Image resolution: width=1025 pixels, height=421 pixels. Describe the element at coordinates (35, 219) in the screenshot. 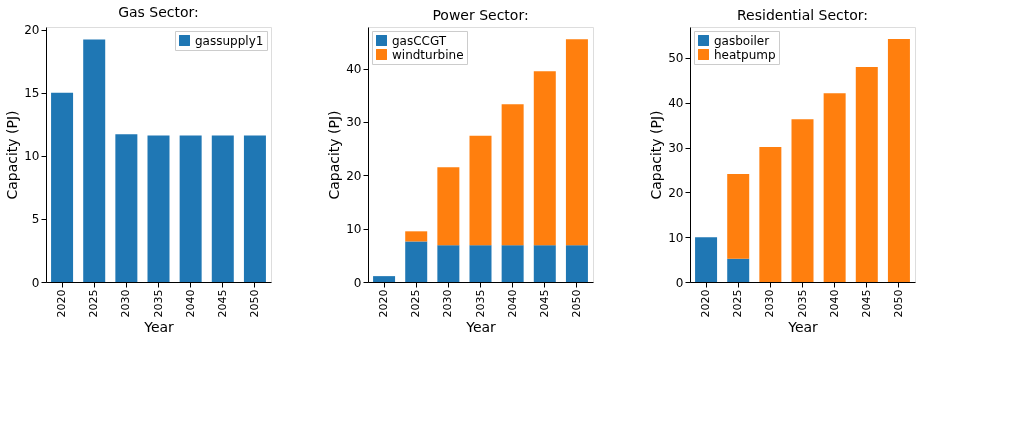

I see `y-tick-label: 5` at that location.